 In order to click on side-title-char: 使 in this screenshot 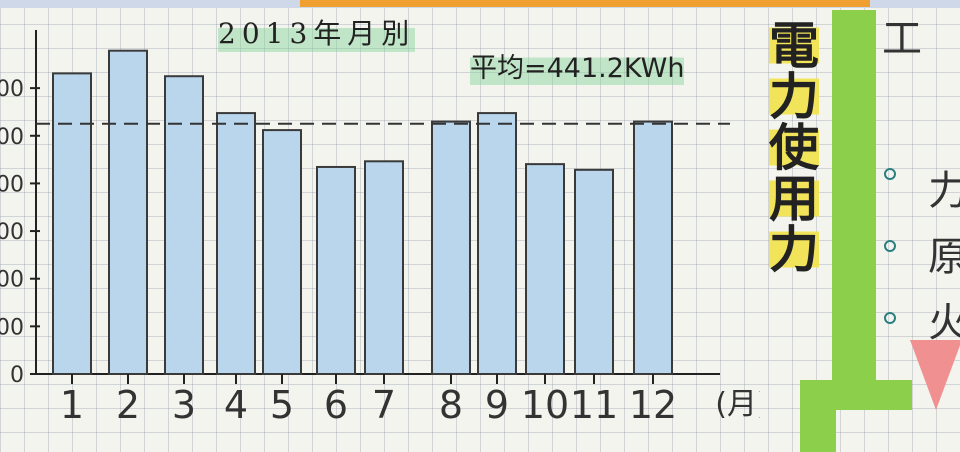, I will do `click(794, 147)`.